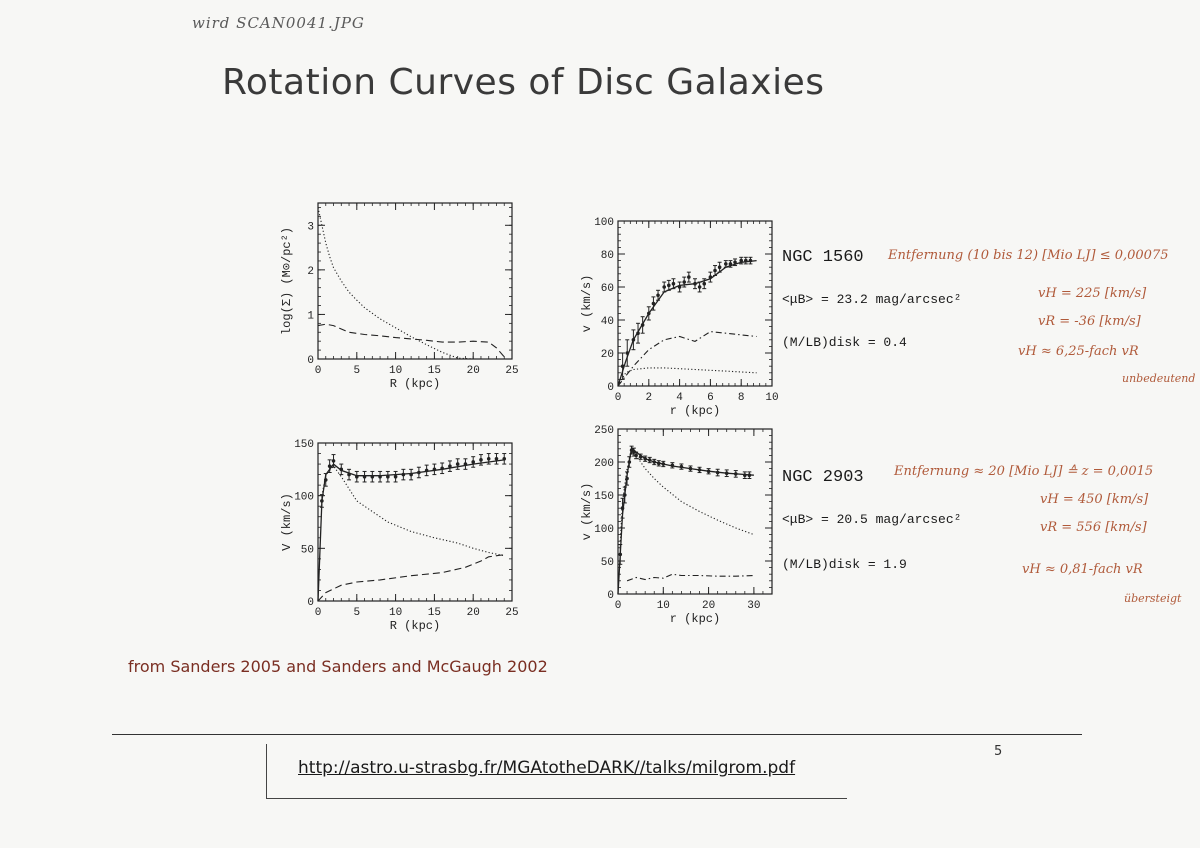  What do you see at coordinates (844, 342) in the screenshot?
I see `galaxy-ml-ngc1560: (M/LB)disk = 0.4` at bounding box center [844, 342].